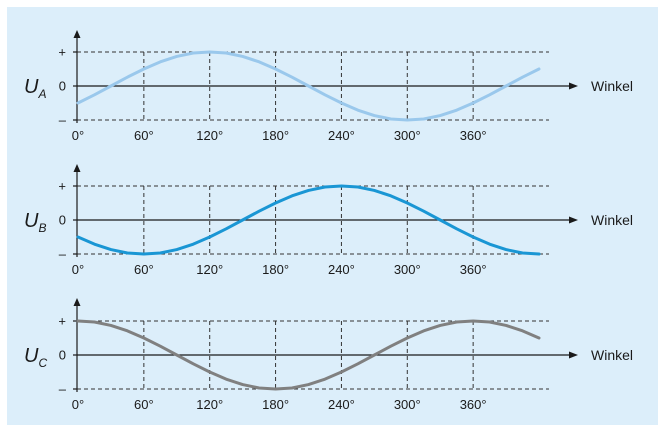  Describe the element at coordinates (41, 94) in the screenshot. I see `y-axis-label-subscript: A` at that location.